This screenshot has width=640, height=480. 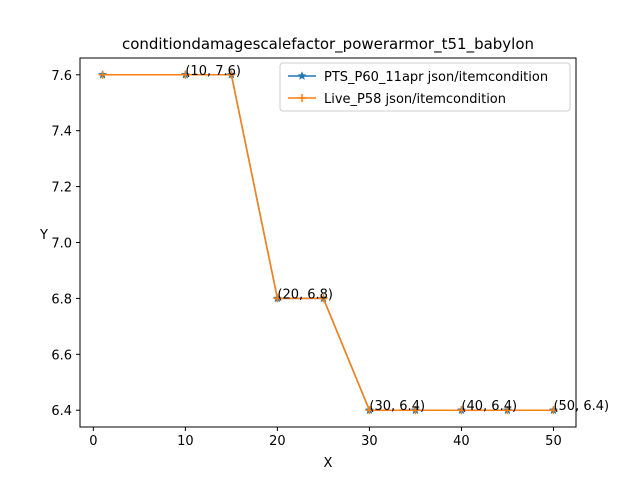 I want to click on y-tick-label: 7.0, so click(x=61, y=244).